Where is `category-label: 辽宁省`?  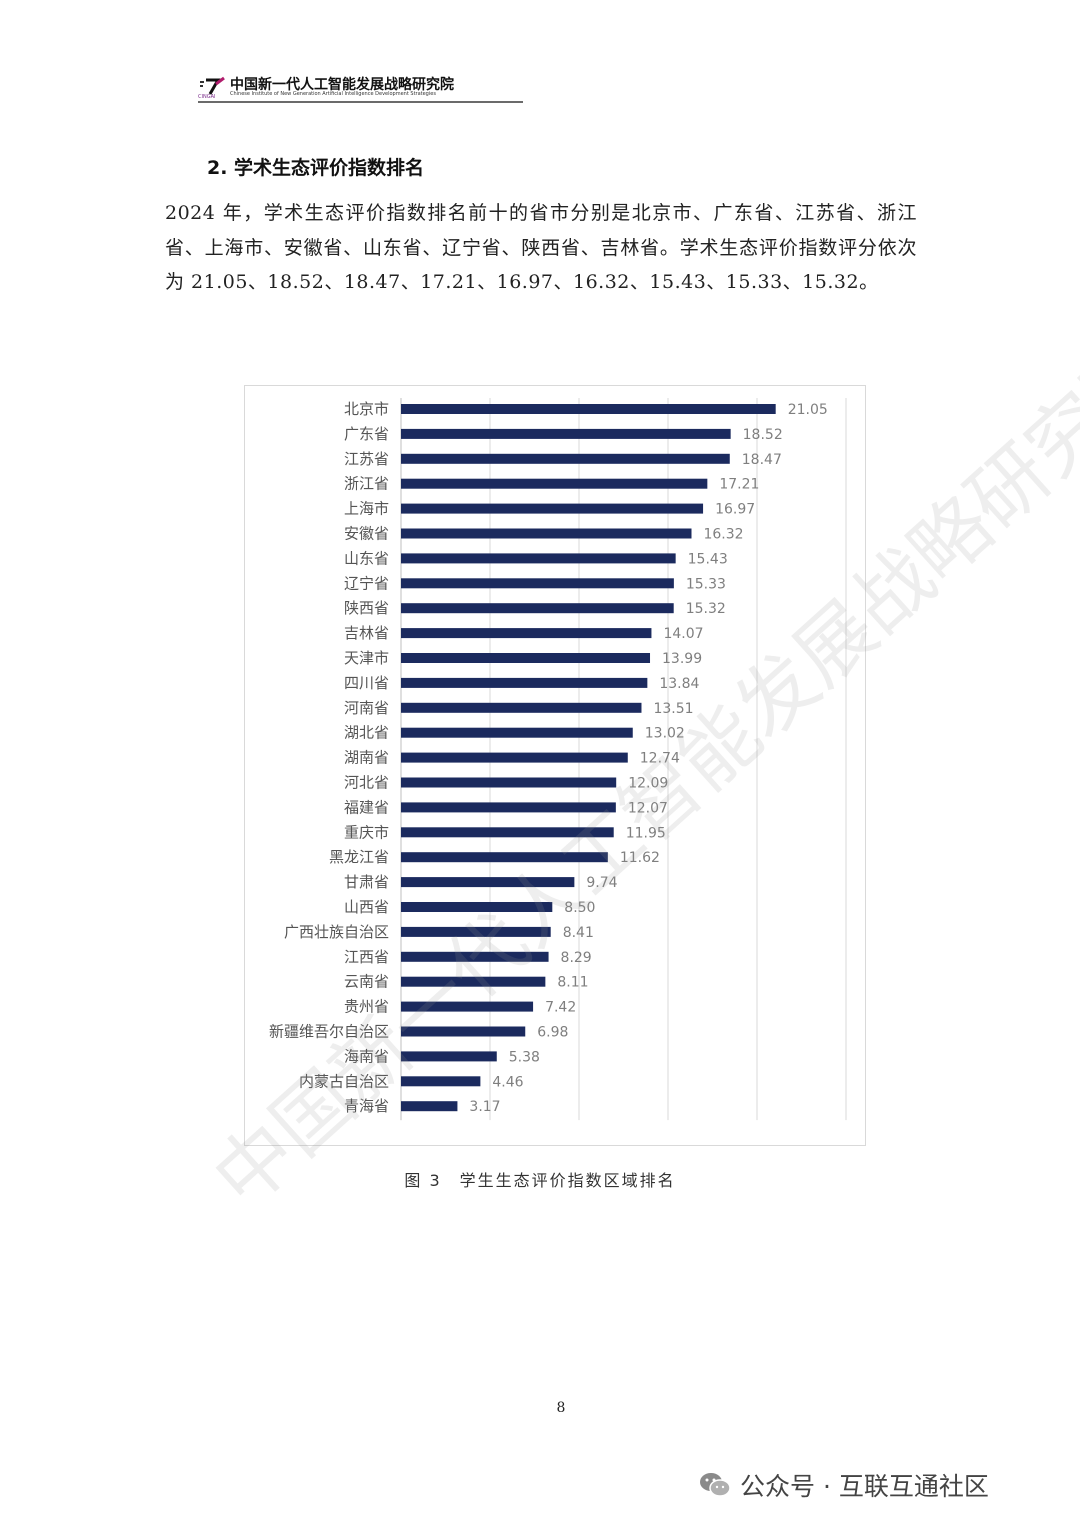 category-label: 辽宁省 is located at coordinates (366, 583).